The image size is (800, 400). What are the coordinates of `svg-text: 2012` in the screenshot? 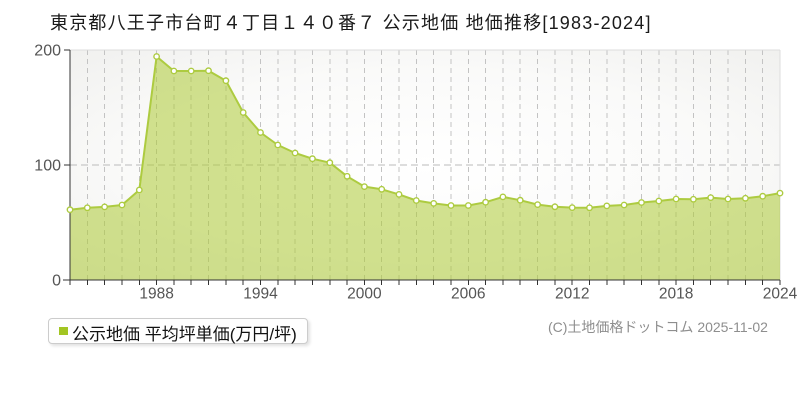 It's located at (572, 294).